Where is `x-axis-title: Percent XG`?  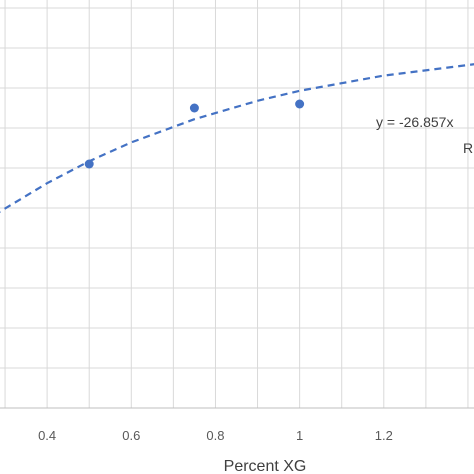
x-axis-title: Percent XG is located at coordinates (265, 466).